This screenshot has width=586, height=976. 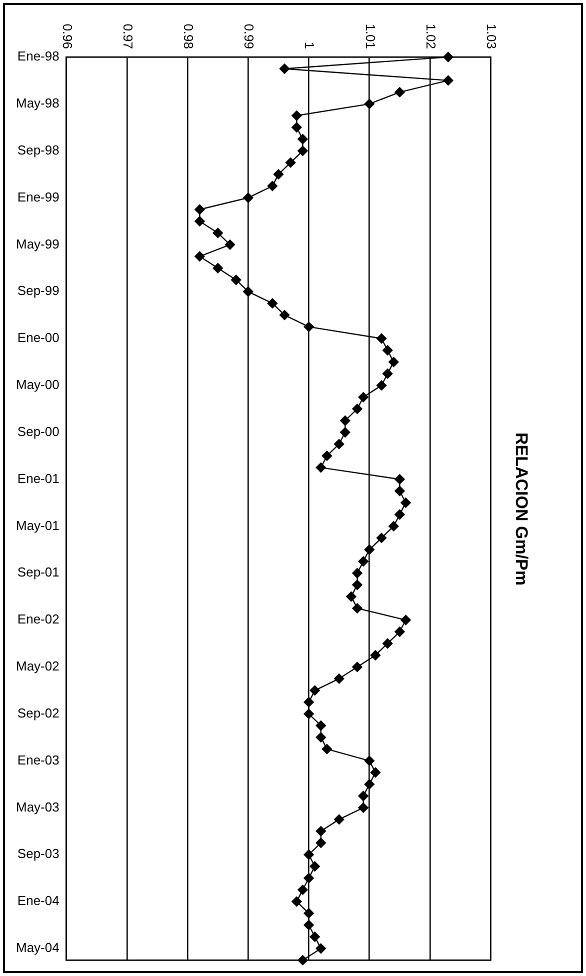 What do you see at coordinates (38, 478) in the screenshot?
I see `y-tick-label: Ene-01` at bounding box center [38, 478].